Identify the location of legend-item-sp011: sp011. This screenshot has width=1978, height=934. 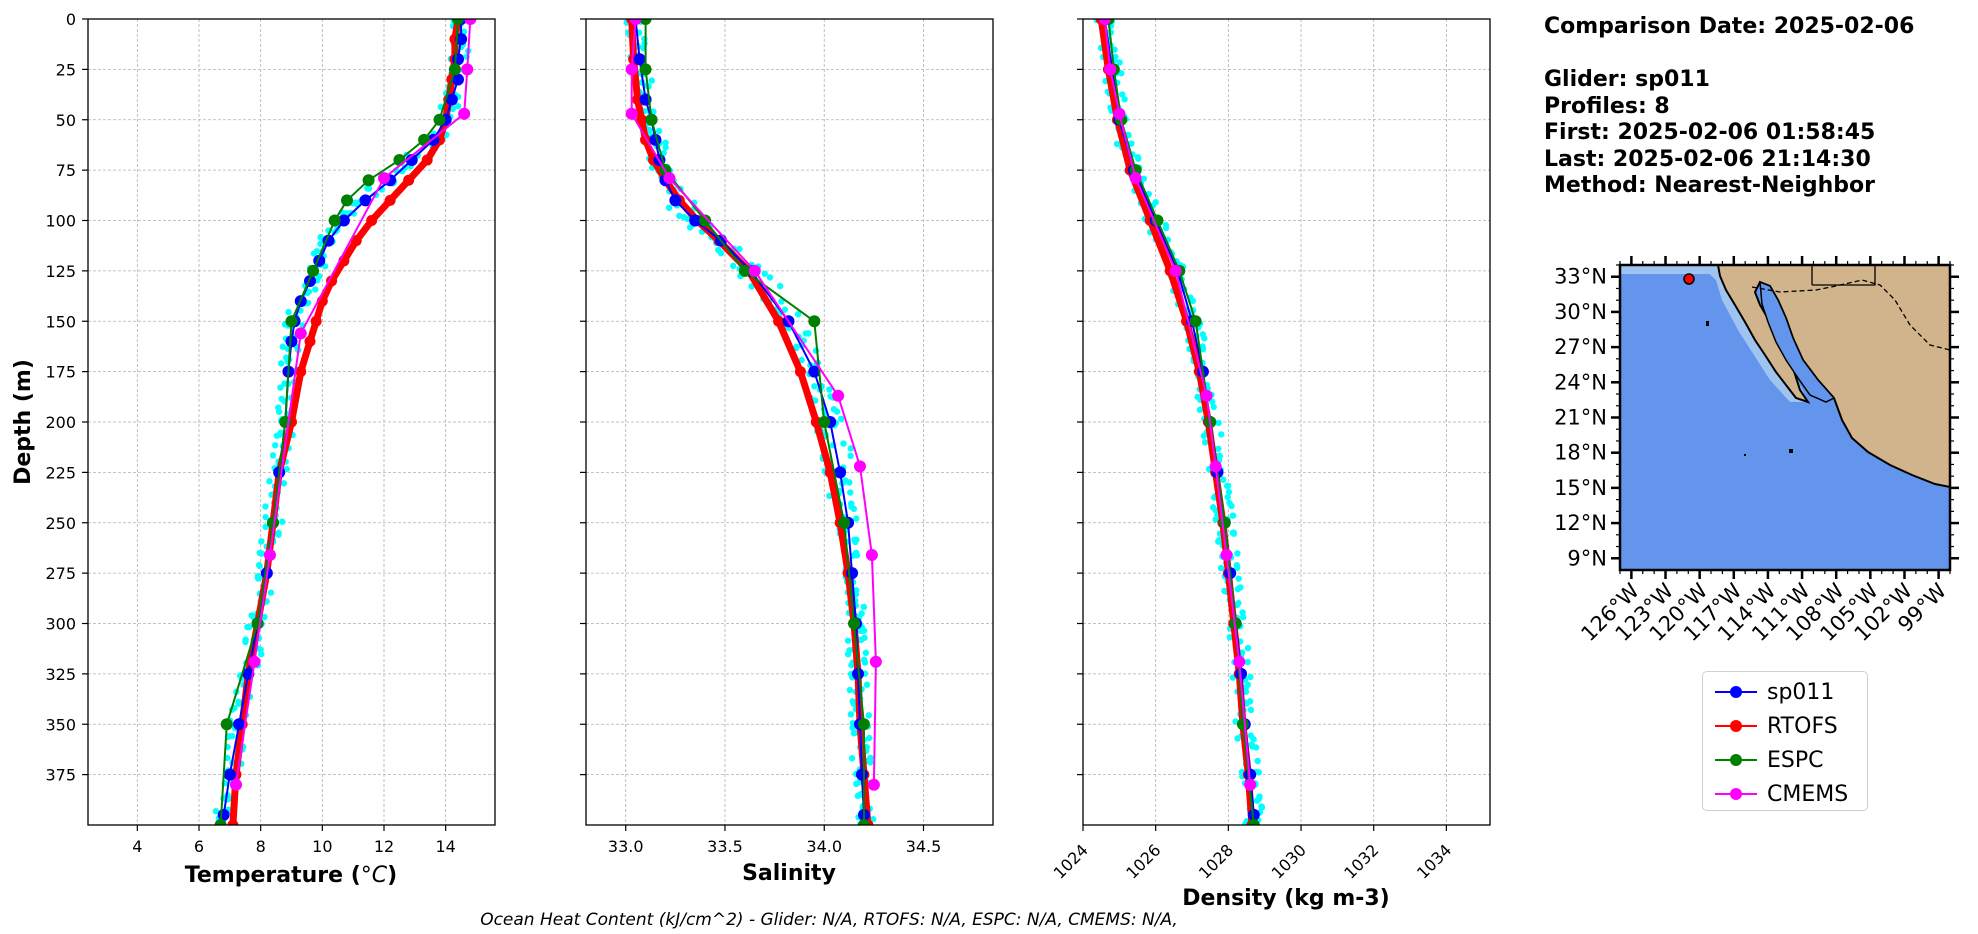
(1773, 692).